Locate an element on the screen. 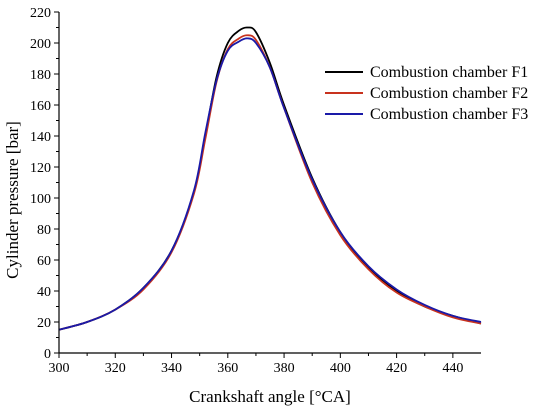 The width and height of the screenshot is (550, 411). x-tick-label: 320 is located at coordinates (115, 368).